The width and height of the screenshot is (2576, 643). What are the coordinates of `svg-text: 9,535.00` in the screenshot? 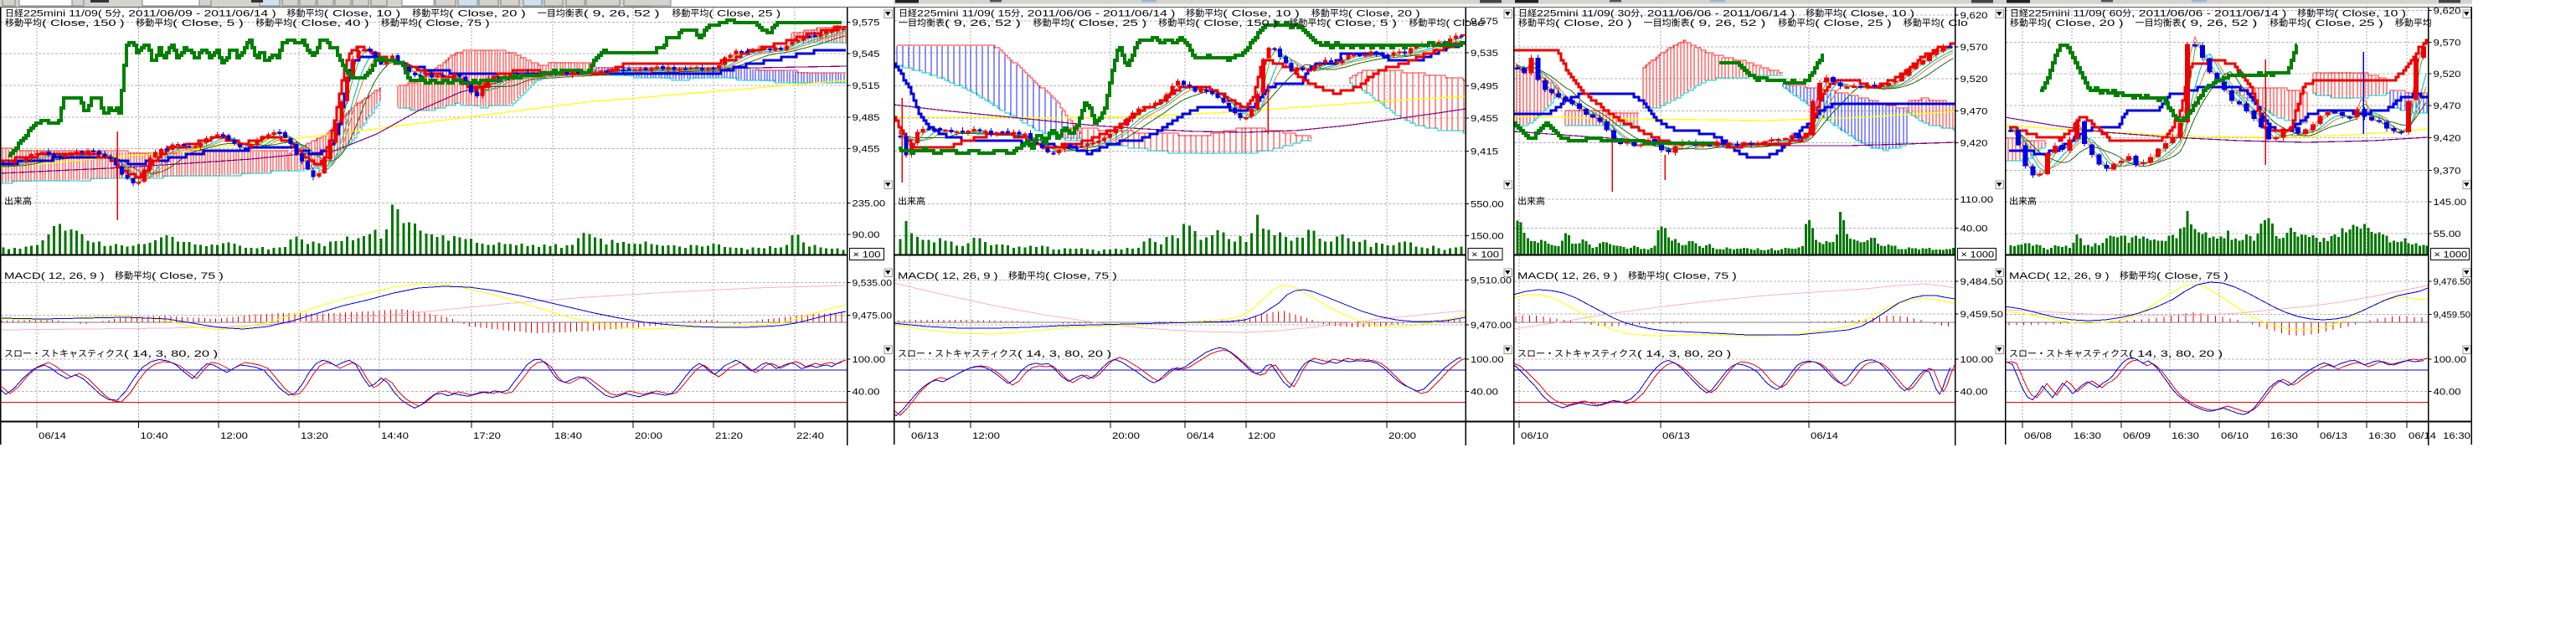 It's located at (873, 284).